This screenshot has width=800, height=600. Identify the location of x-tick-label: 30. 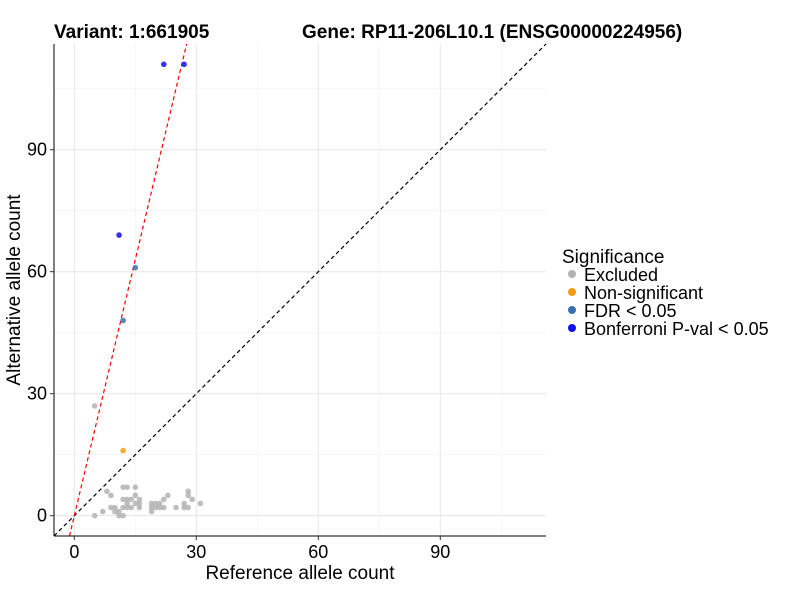
(196, 552).